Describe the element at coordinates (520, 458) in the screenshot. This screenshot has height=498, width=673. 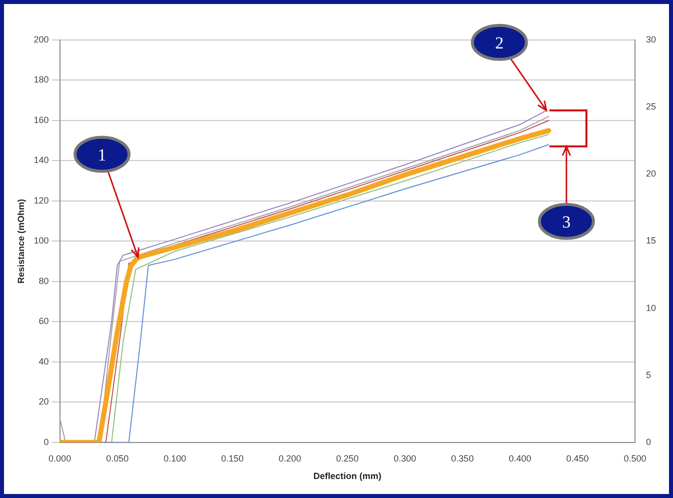
I see `x-tick-label: 0.400` at that location.